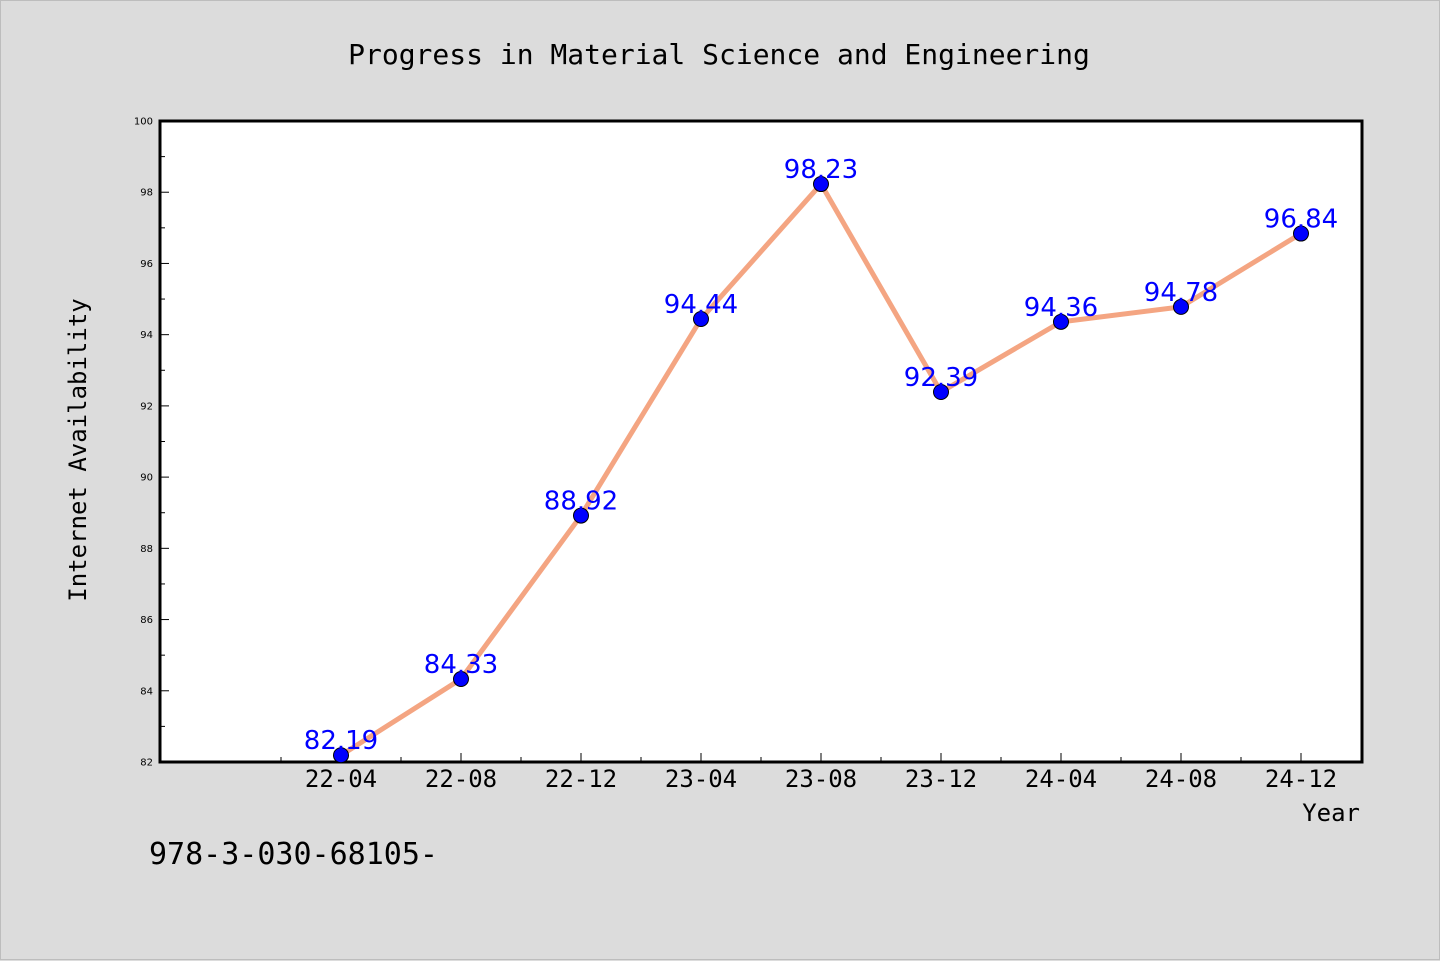 The image size is (1440, 961). Describe the element at coordinates (1301, 220) in the screenshot. I see `data-label: 96.84` at that location.